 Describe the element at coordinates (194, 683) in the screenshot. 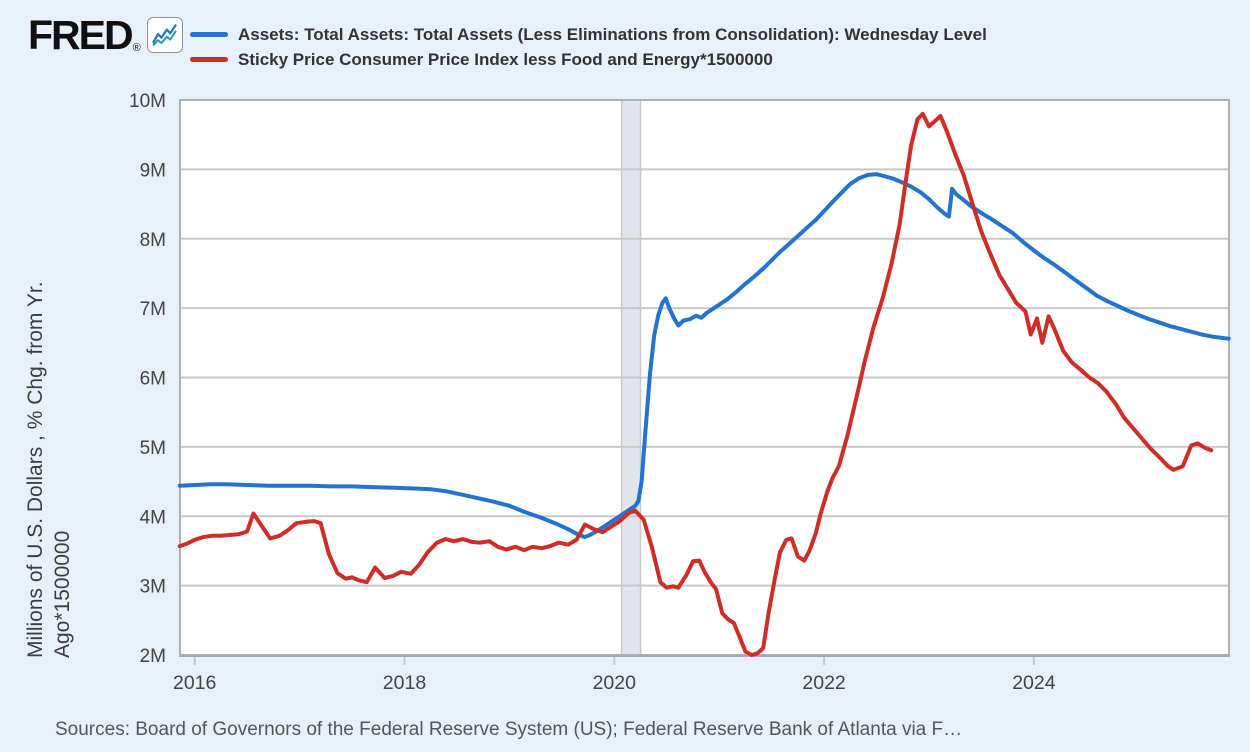

I see `x-tick-label-2016: 2016` at that location.